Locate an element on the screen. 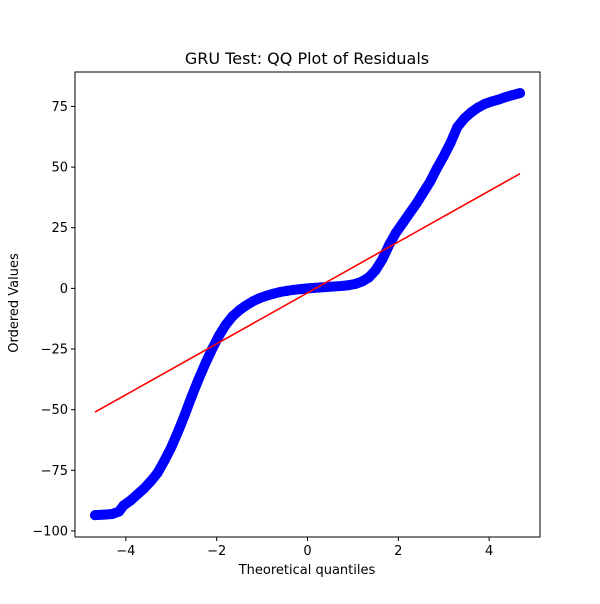 The width and height of the screenshot is (600, 604). x-tick-label: 2 is located at coordinates (398, 551).